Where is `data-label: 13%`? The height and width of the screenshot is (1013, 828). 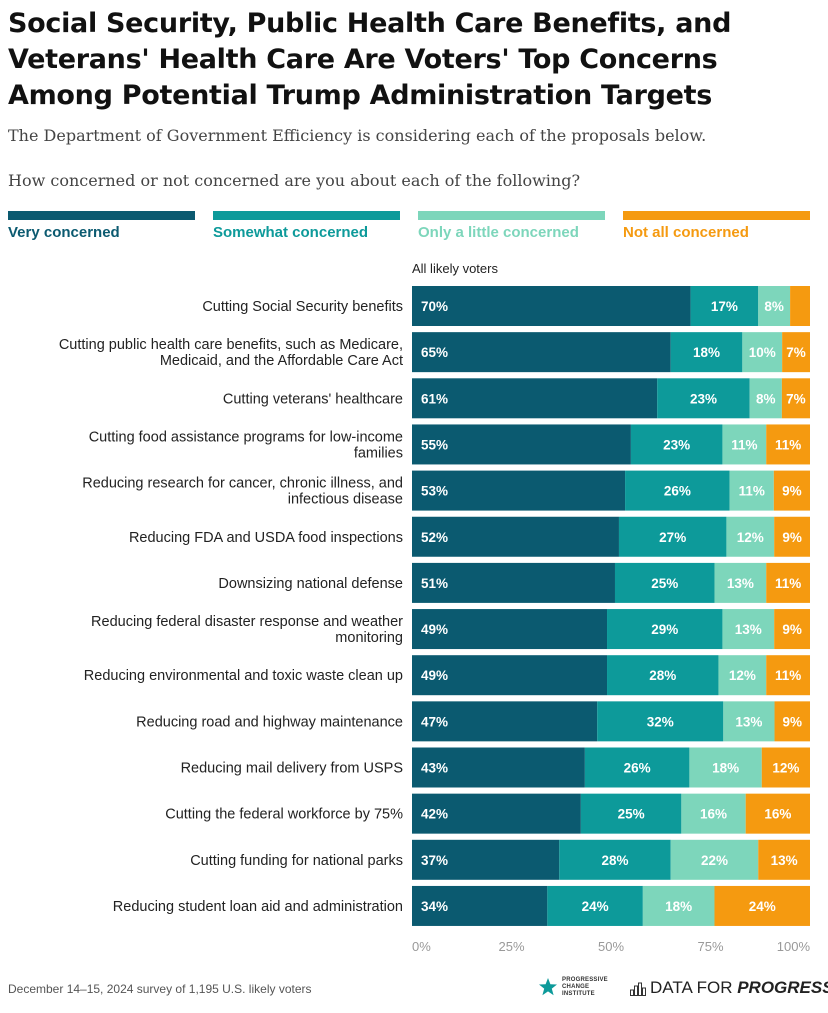 data-label: 13% is located at coordinates (740, 583).